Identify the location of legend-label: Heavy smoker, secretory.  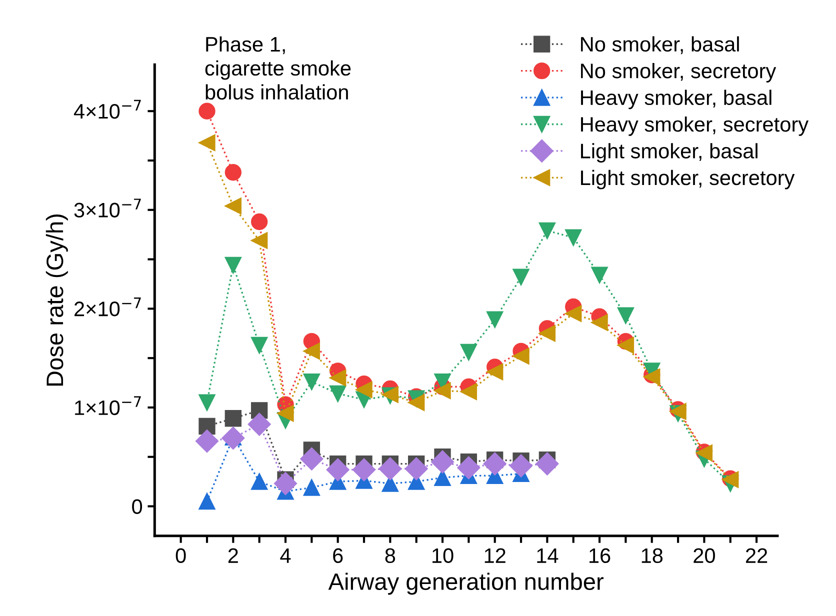
(695, 126).